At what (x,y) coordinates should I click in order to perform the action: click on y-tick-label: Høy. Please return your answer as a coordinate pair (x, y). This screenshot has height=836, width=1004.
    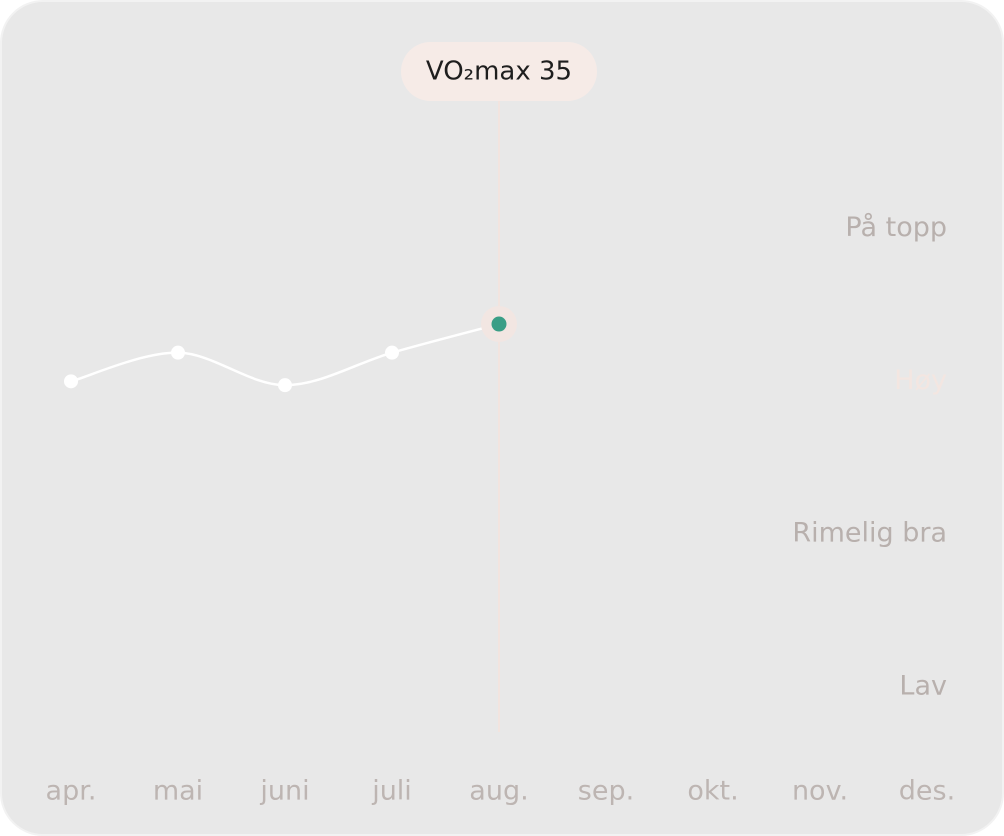
    Looking at the image, I should click on (920, 380).